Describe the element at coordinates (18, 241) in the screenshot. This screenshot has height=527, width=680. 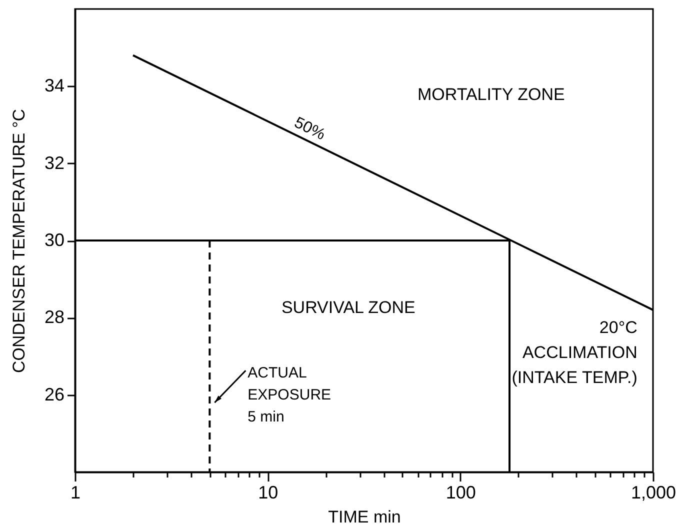
I see `y-axis-title: CONDENSER TEMPERATURE °C` at that location.